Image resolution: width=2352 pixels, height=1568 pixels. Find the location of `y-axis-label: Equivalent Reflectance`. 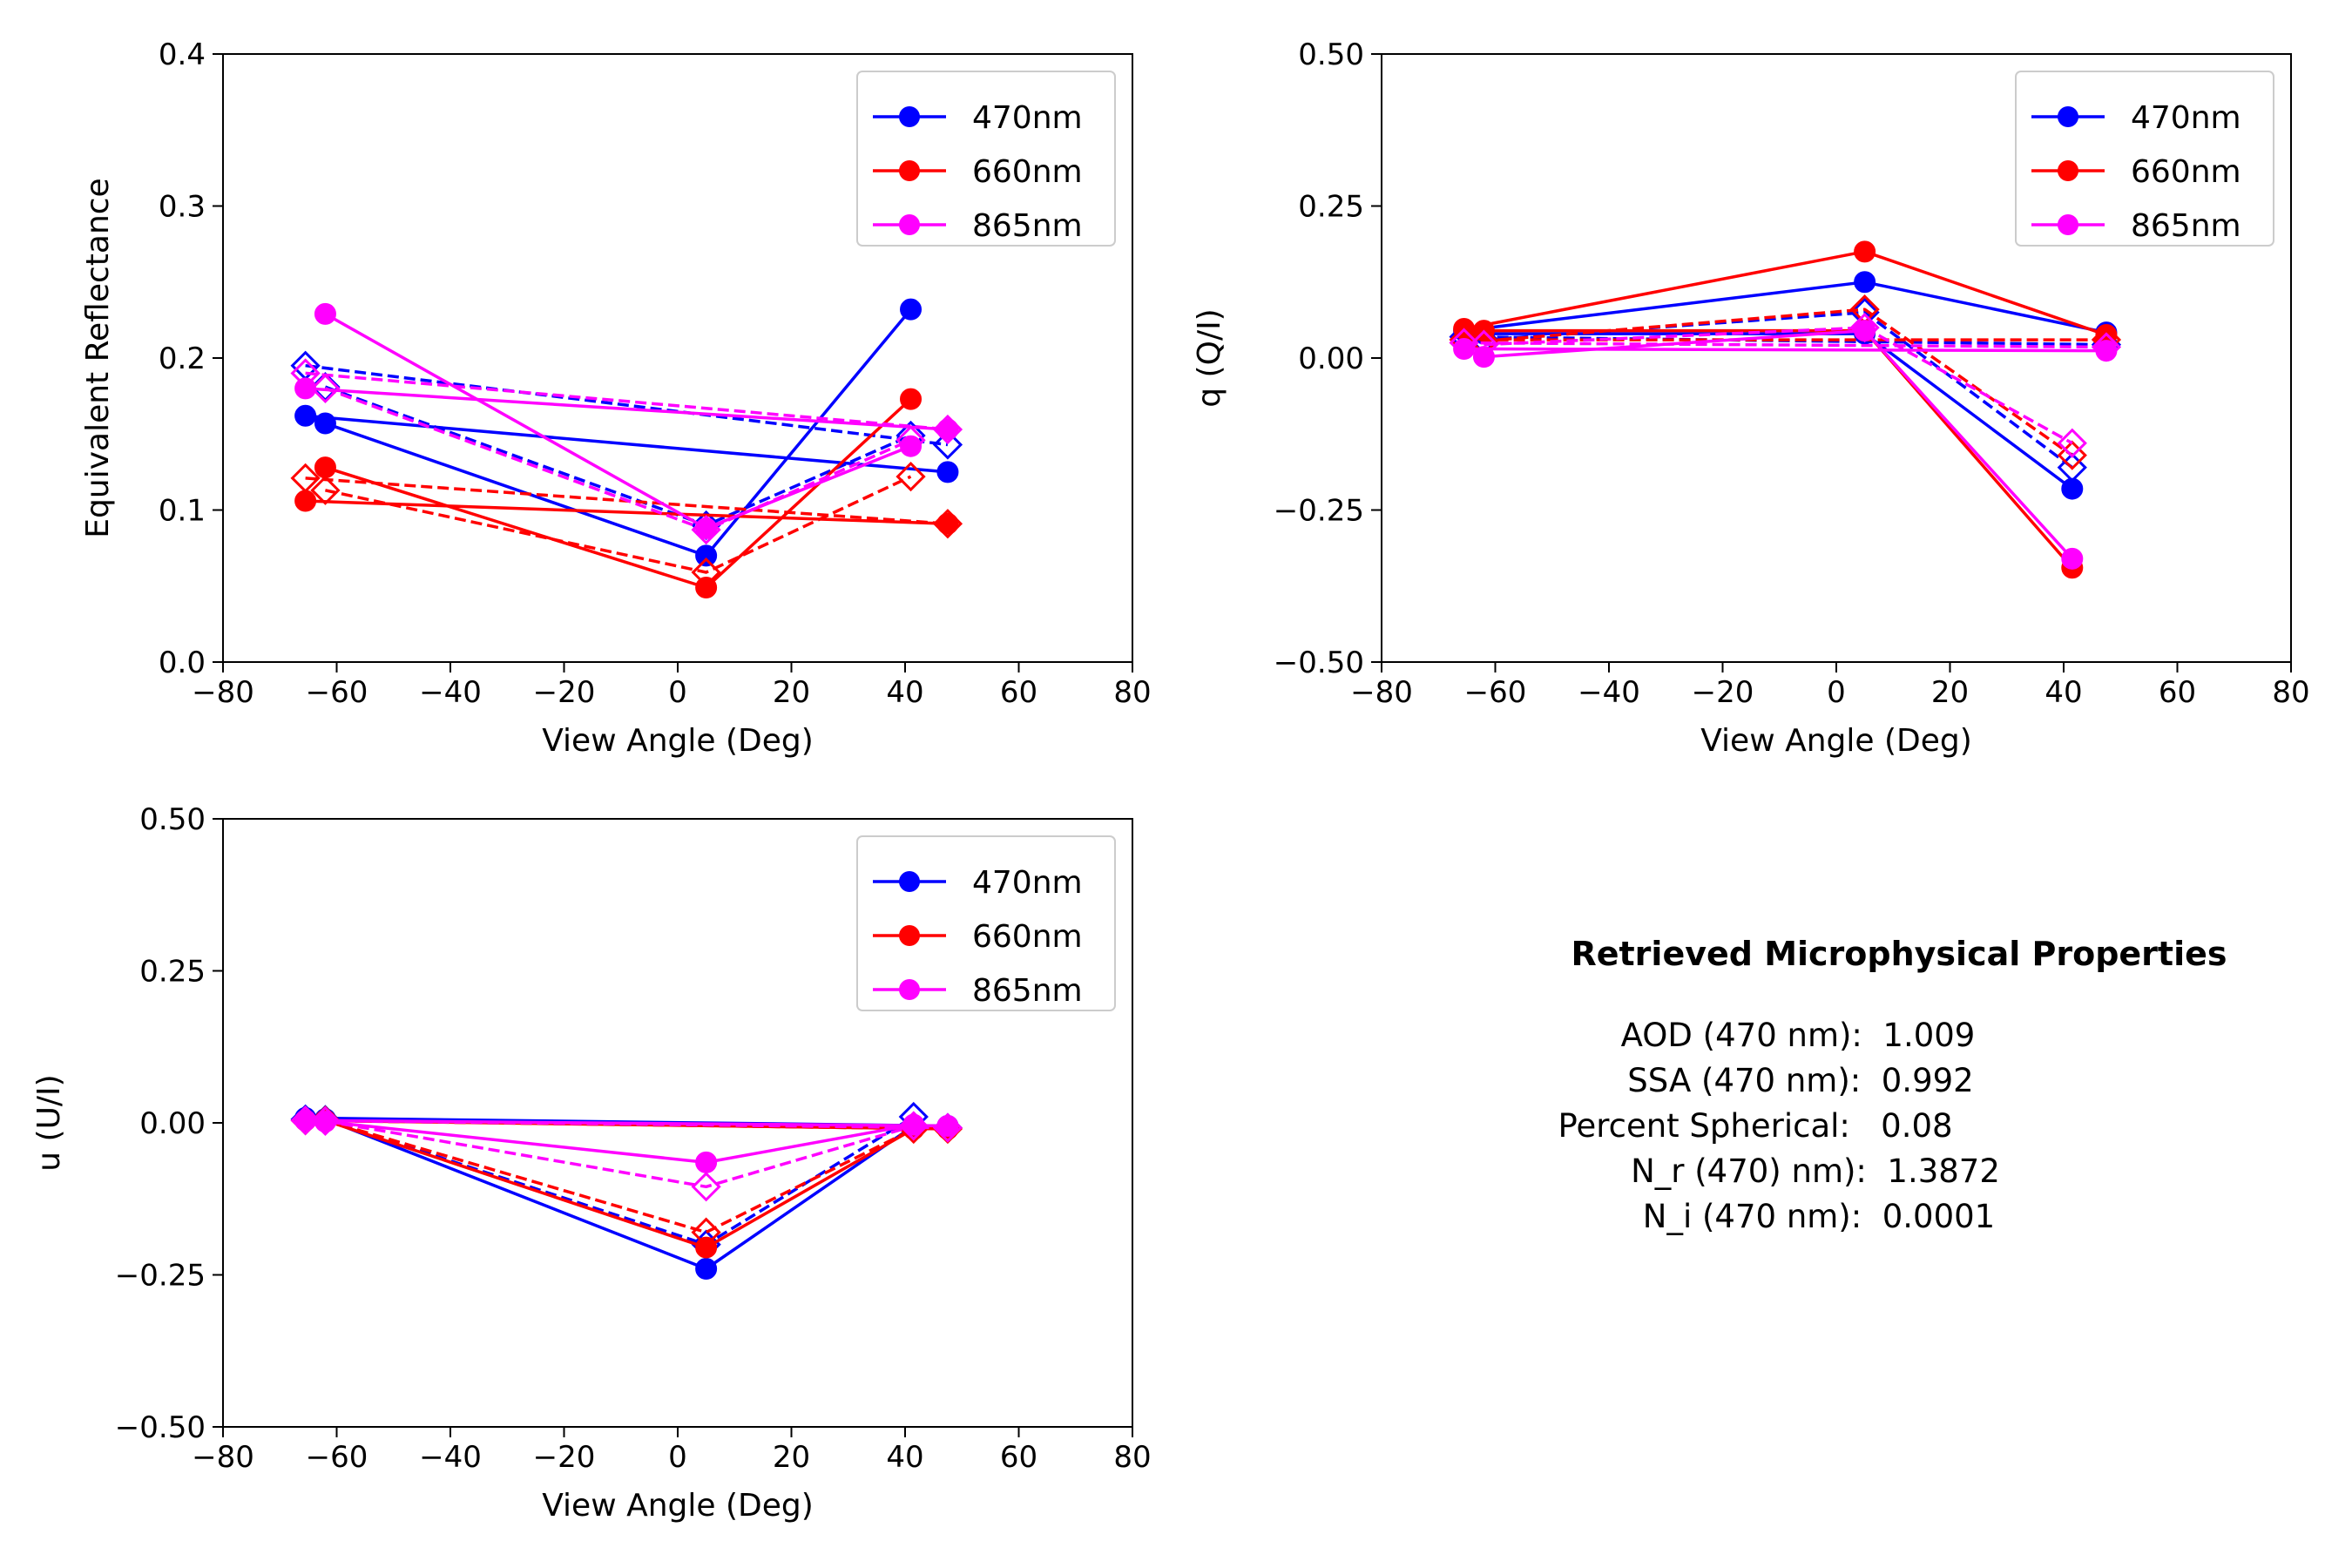

y-axis-label: Equivalent Reflectance is located at coordinates (98, 357).